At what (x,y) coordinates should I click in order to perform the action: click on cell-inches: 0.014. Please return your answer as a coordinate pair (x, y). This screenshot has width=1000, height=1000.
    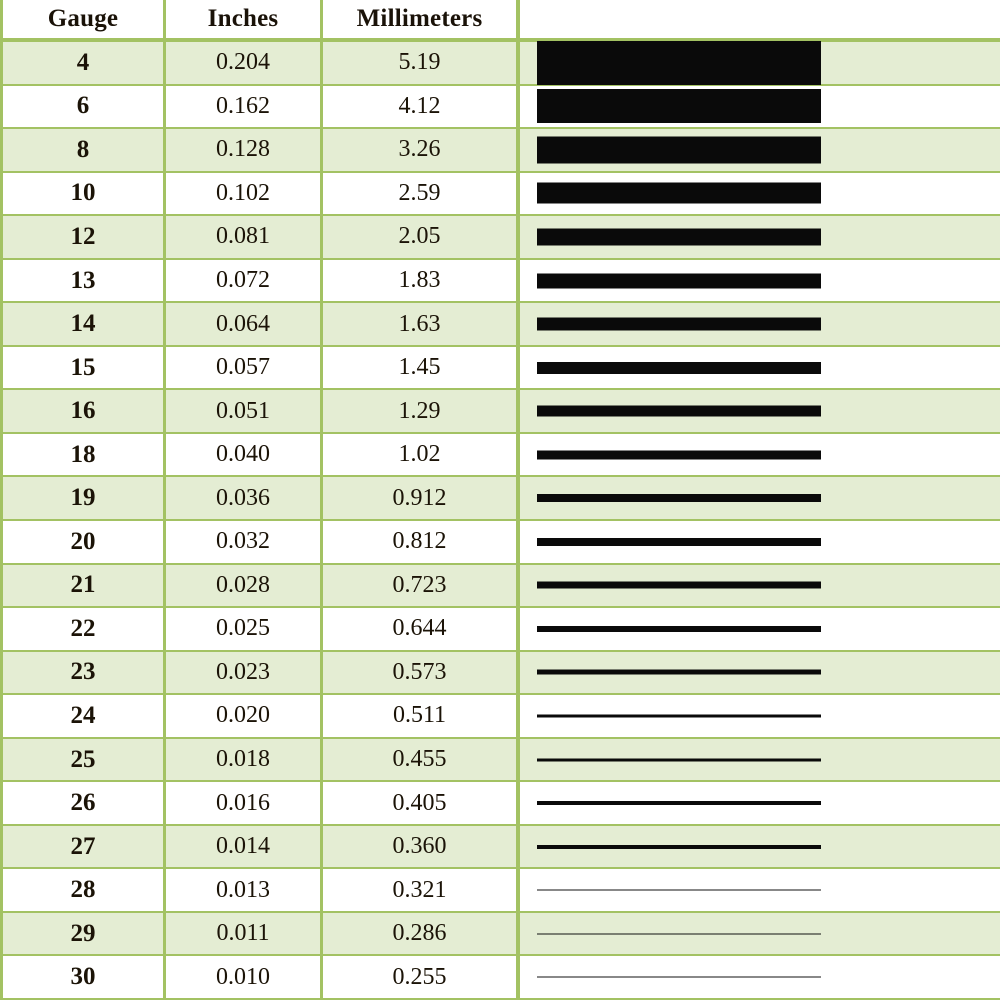
    Looking at the image, I should click on (244, 846).